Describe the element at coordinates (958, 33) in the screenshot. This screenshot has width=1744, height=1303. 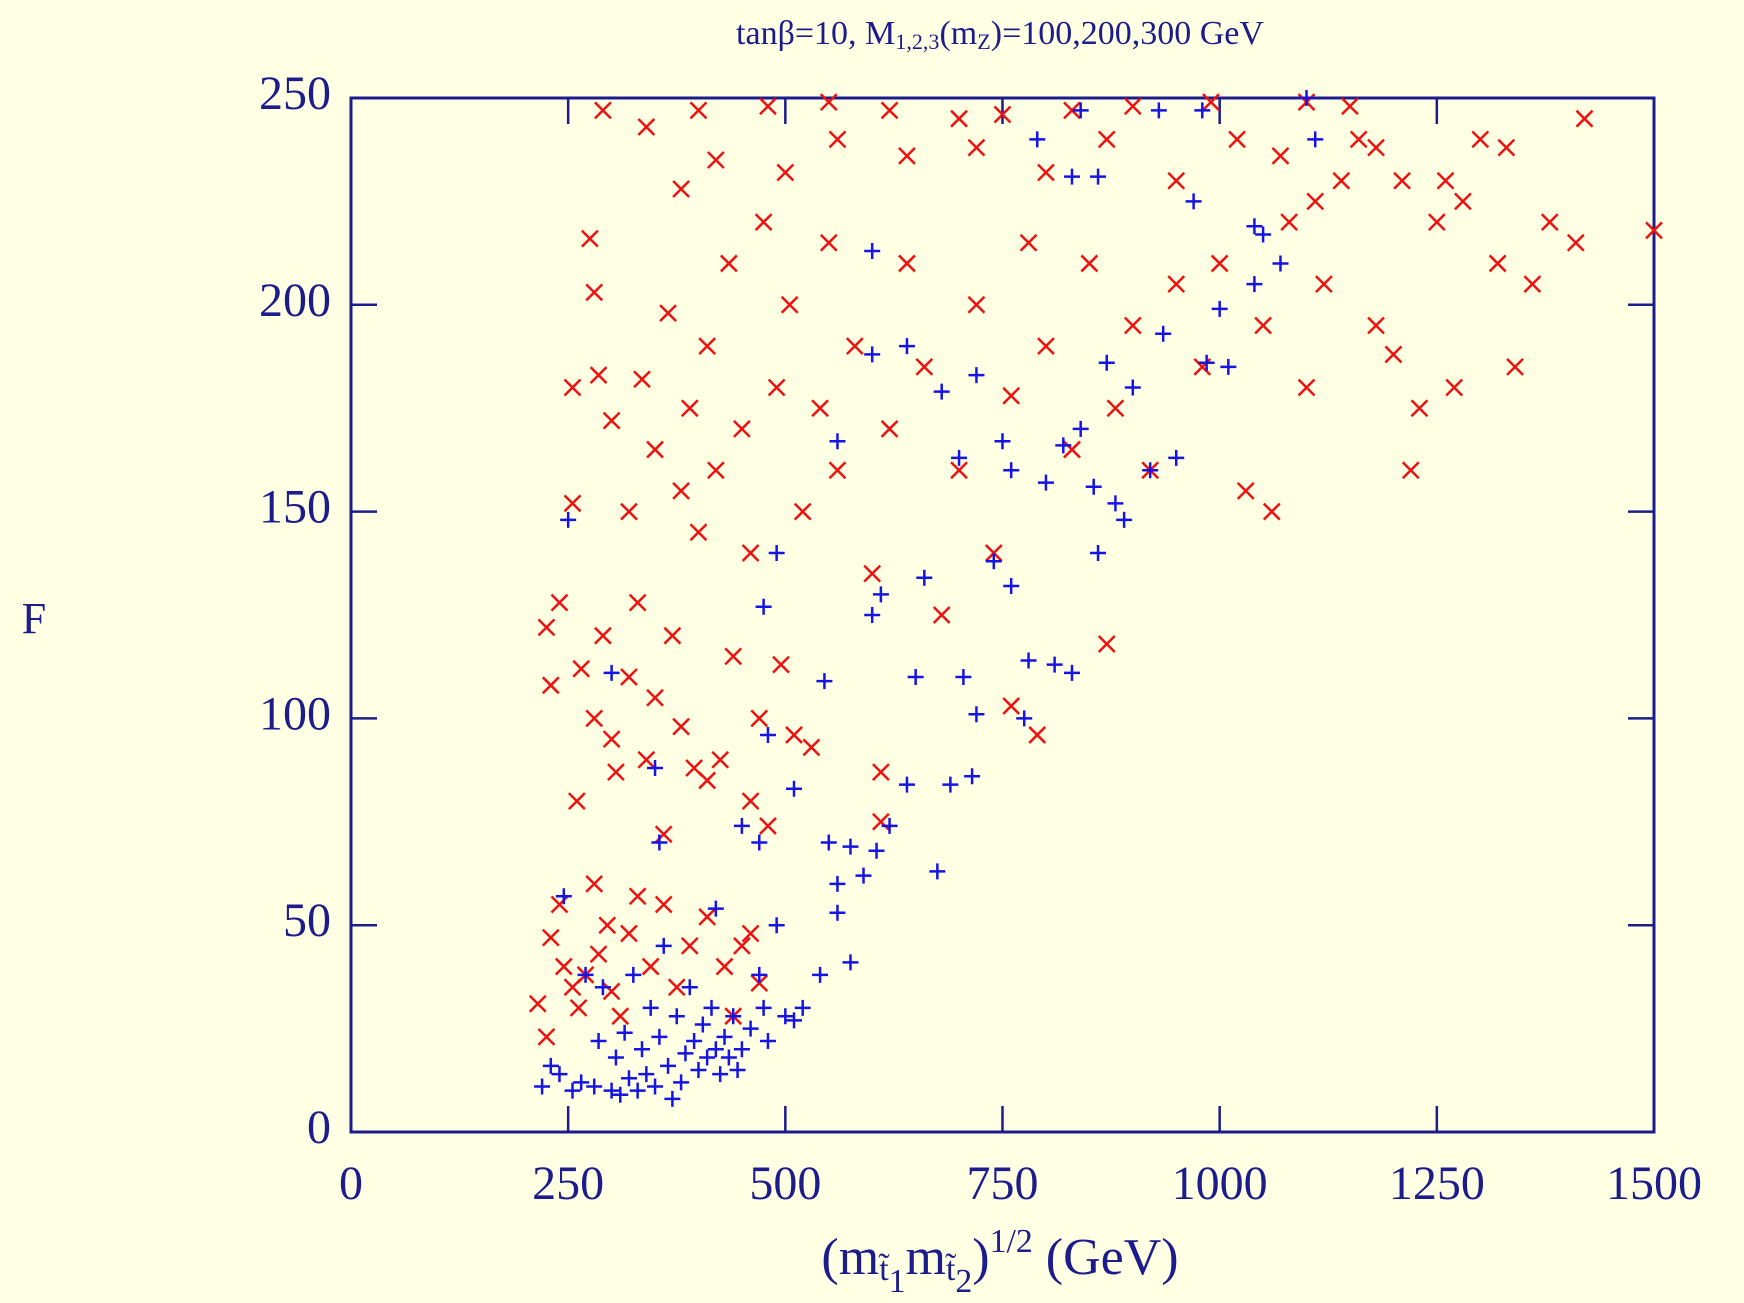
I see `title-part: (m` at that location.